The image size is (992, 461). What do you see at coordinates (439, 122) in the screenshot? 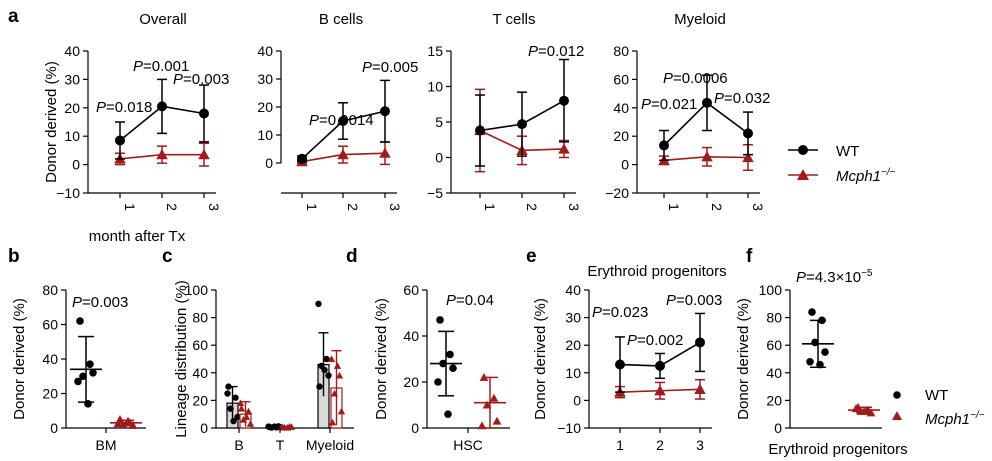
I see `panel-2-y-axis: −5 0 5 10 15` at bounding box center [439, 122].